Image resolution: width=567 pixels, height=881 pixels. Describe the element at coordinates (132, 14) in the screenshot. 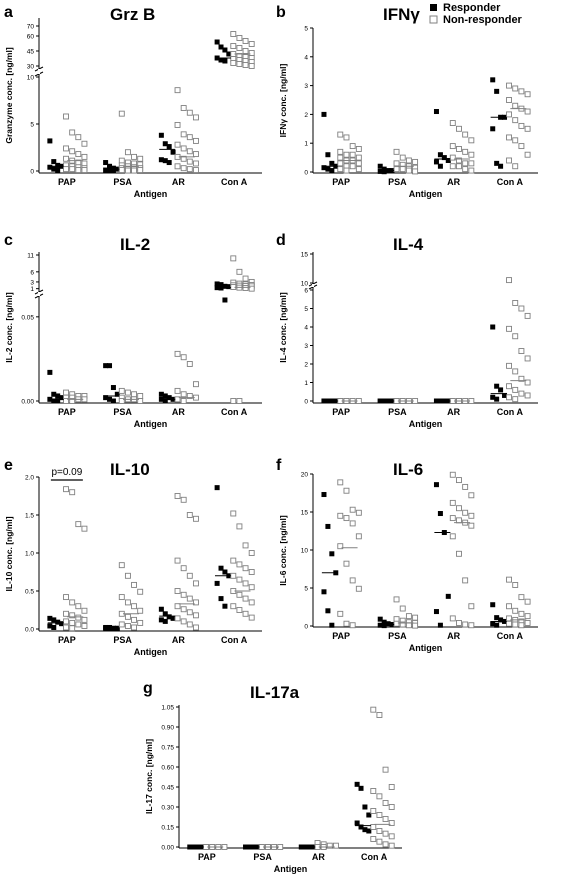

I see `panel-title: Grz B` at that location.